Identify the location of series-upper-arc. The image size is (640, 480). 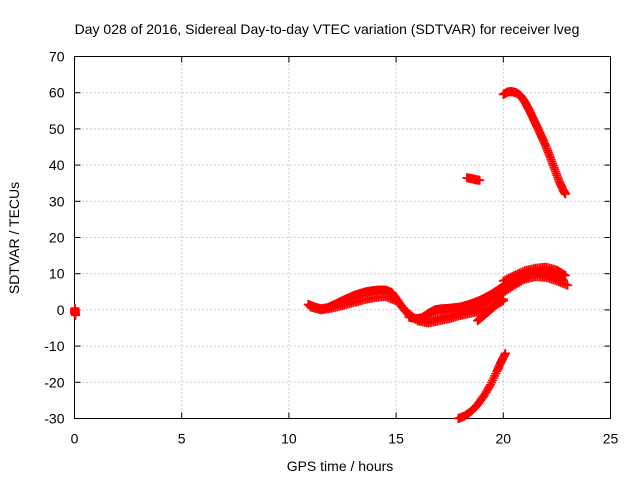
(534, 143).